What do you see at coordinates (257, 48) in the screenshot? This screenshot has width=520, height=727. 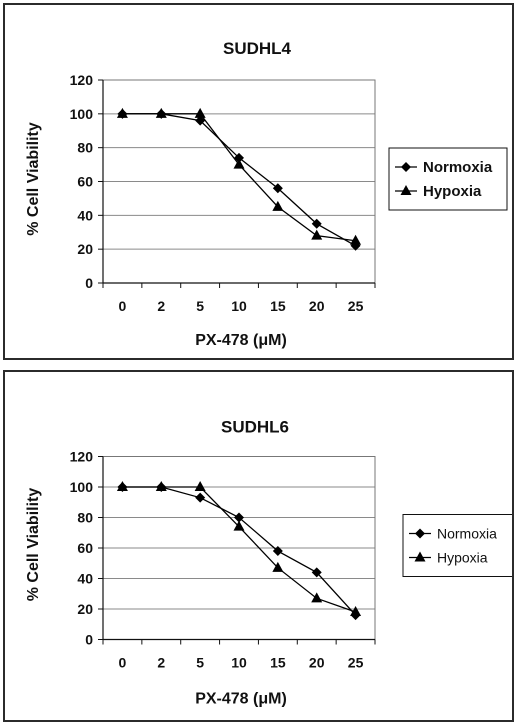 I see `chart-title: SUDHL4` at bounding box center [257, 48].